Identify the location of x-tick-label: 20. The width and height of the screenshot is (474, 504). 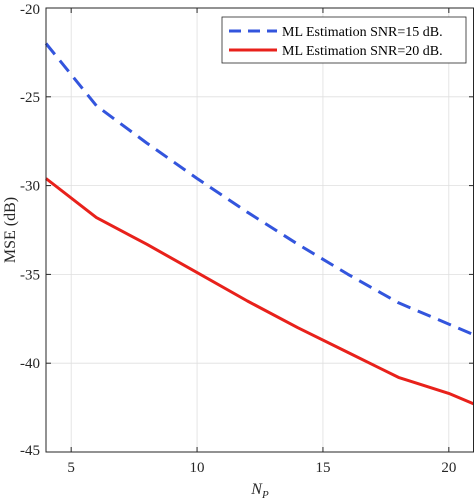
(448, 468).